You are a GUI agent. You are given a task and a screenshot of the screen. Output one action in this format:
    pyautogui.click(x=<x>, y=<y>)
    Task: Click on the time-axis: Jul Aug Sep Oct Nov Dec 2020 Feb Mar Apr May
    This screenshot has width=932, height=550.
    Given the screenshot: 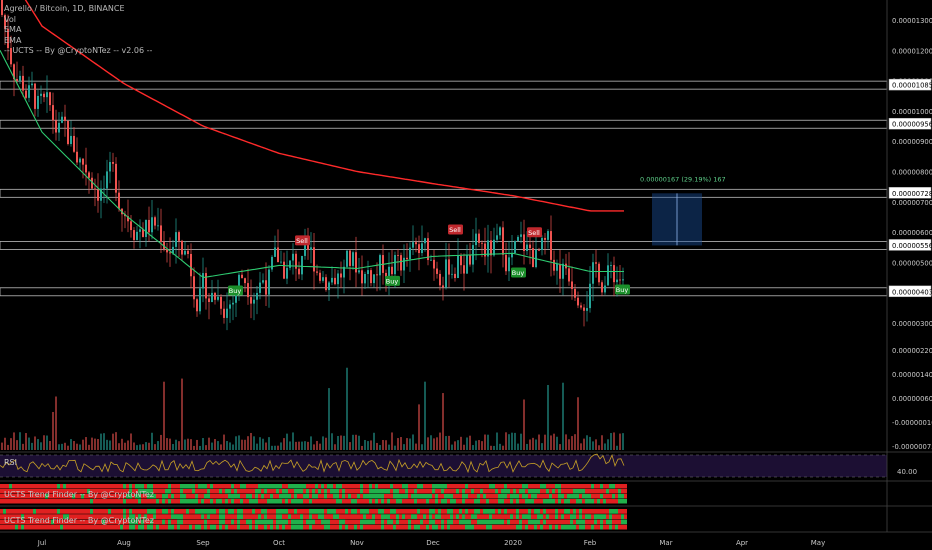 What is the action you would take?
    pyautogui.click(x=431, y=543)
    